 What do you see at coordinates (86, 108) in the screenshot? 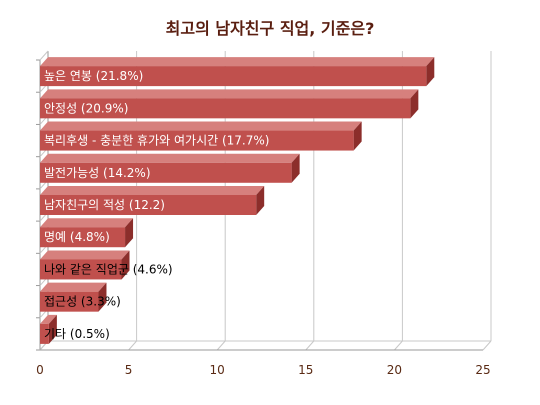
I see `bar-label: 안정성 (20.9%)` at bounding box center [86, 108].